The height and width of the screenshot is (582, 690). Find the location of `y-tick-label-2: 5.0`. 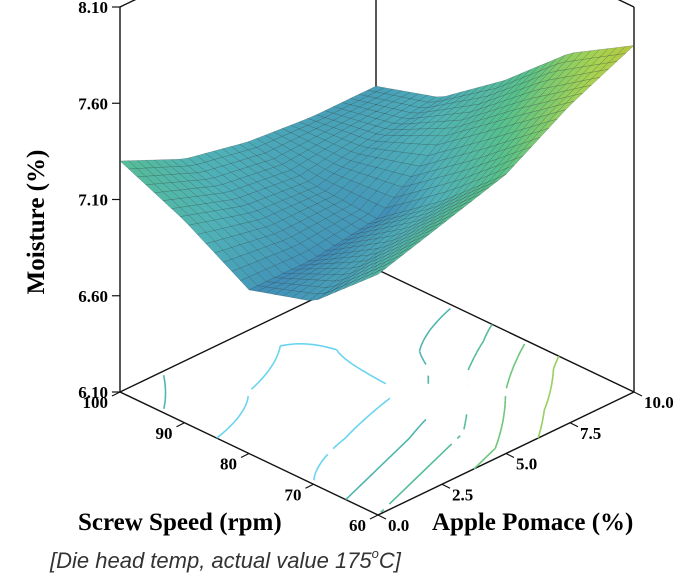

y-tick-label-2: 5.0 is located at coordinates (526, 464).